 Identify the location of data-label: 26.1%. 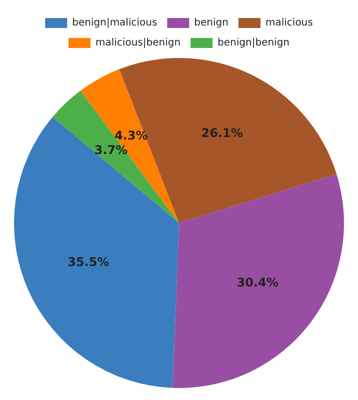
(222, 133).